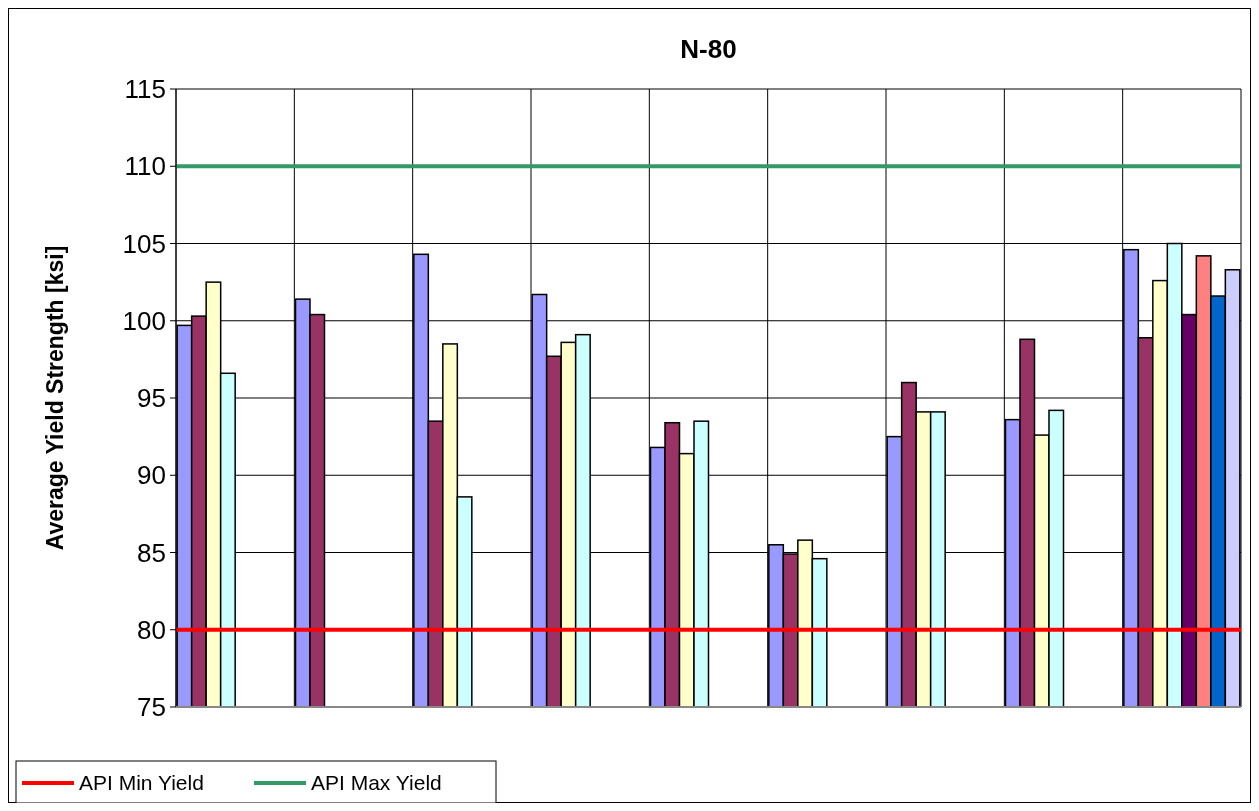 The image size is (1259, 811). I want to click on chart-title: N-80, so click(708, 49).